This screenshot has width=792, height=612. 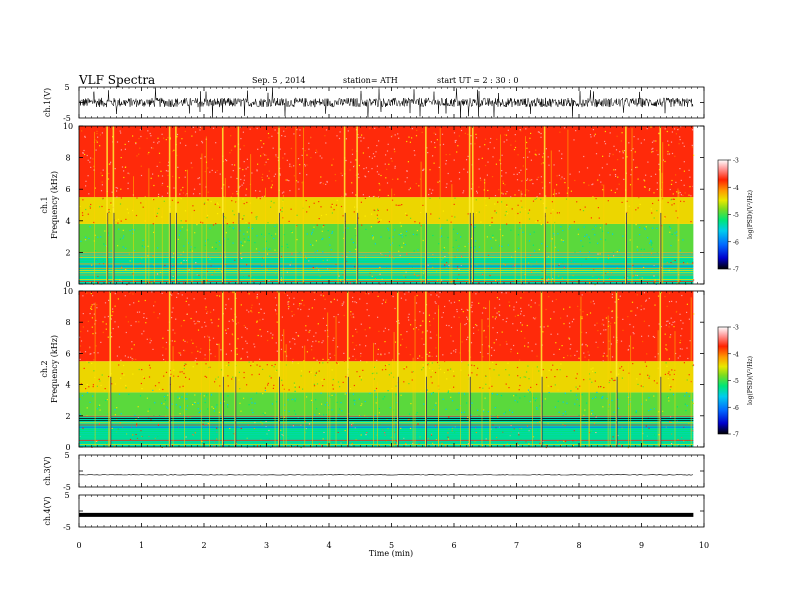 I want to click on x-tick-label-9: 9, so click(x=641, y=545).